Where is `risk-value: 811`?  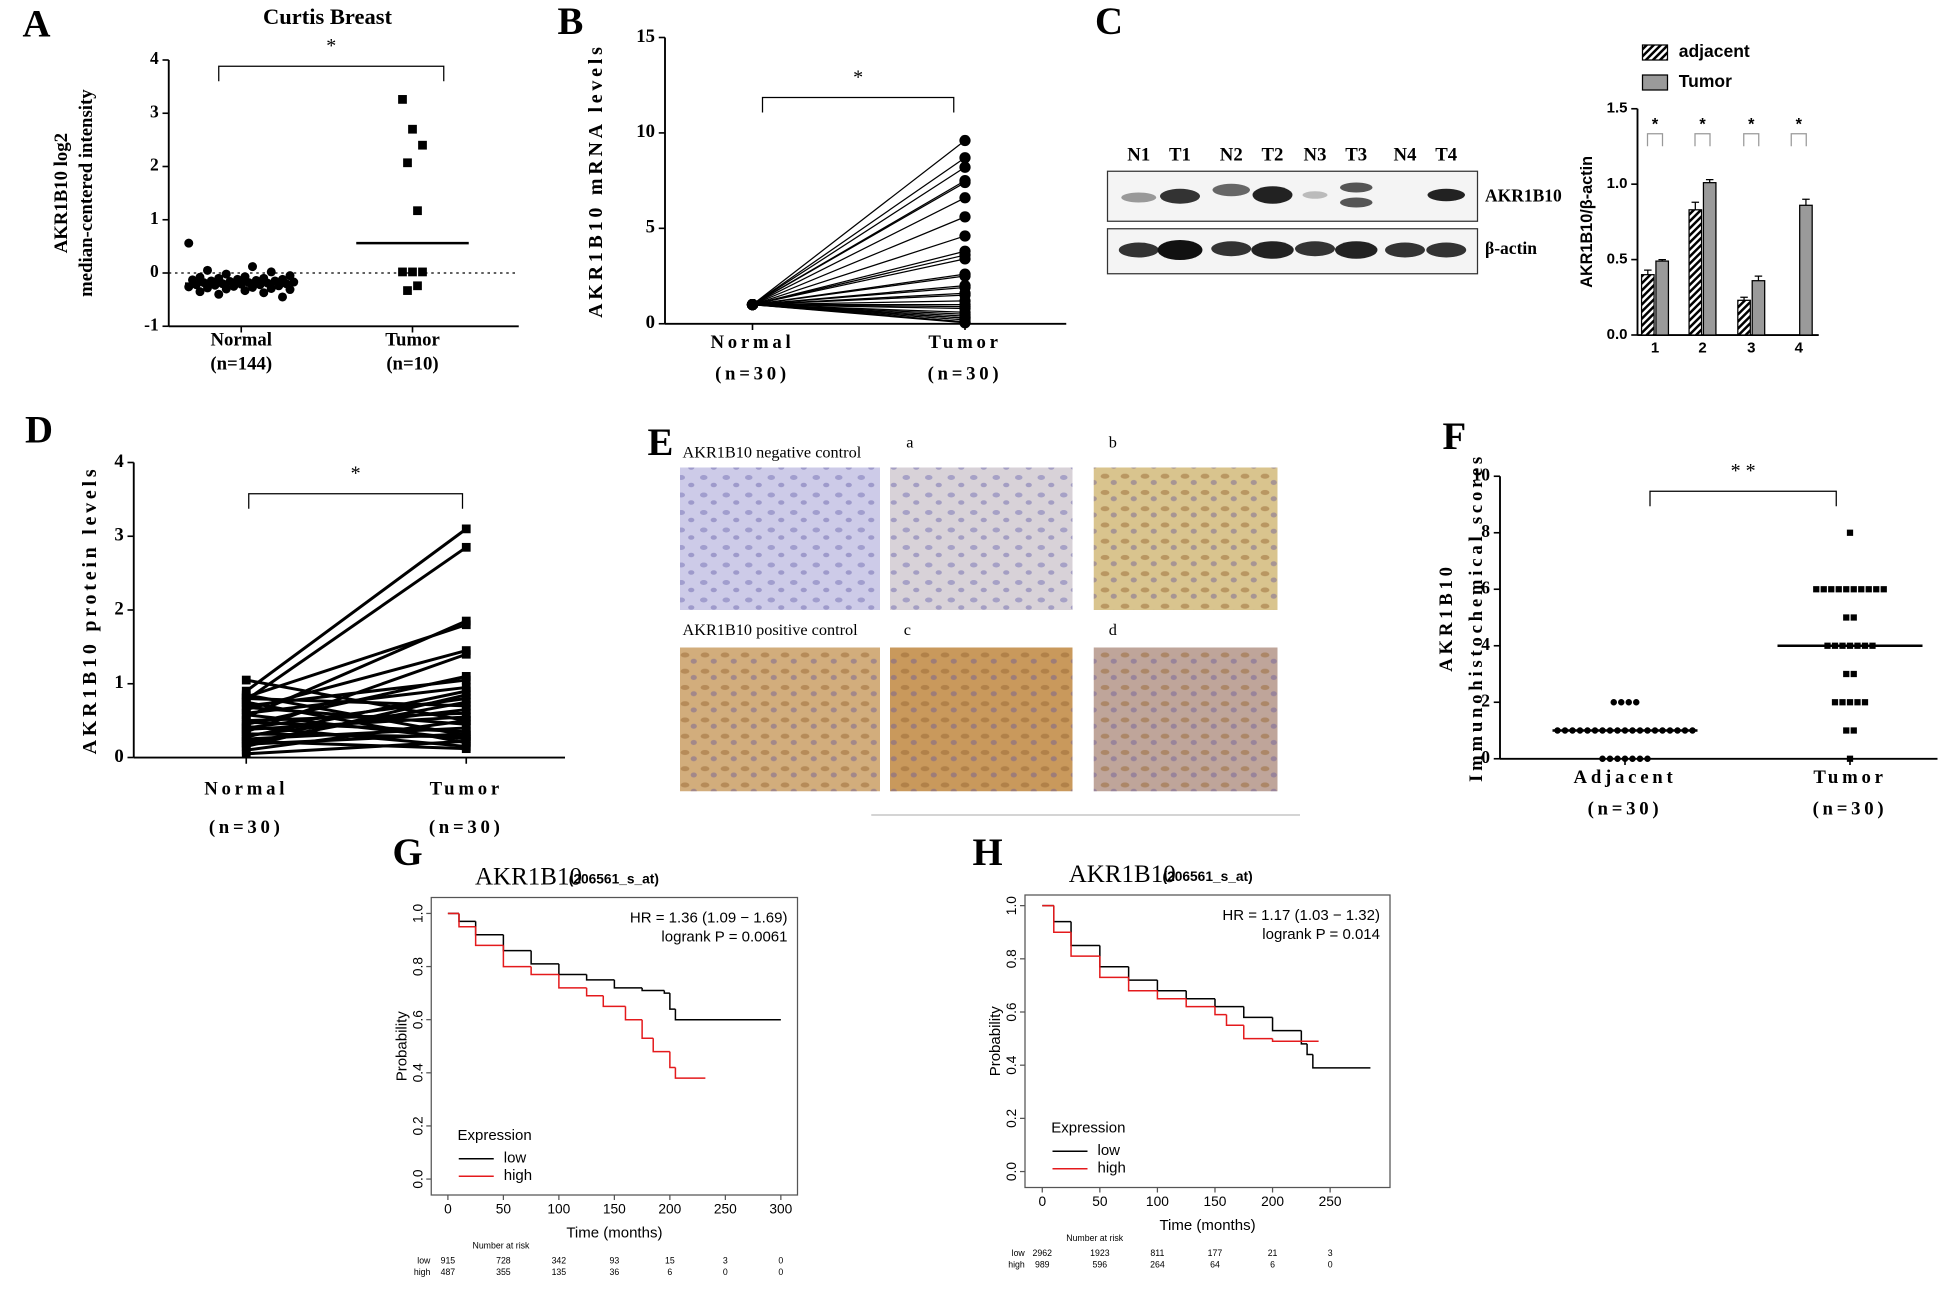
risk-value: 811 is located at coordinates (1157, 1253).